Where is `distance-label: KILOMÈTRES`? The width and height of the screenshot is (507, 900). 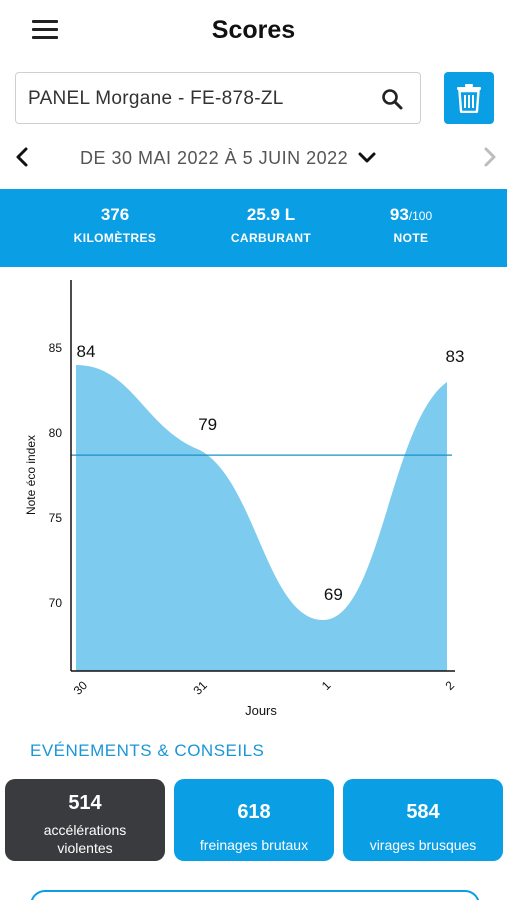
distance-label: KILOMÈTRES is located at coordinates (115, 238).